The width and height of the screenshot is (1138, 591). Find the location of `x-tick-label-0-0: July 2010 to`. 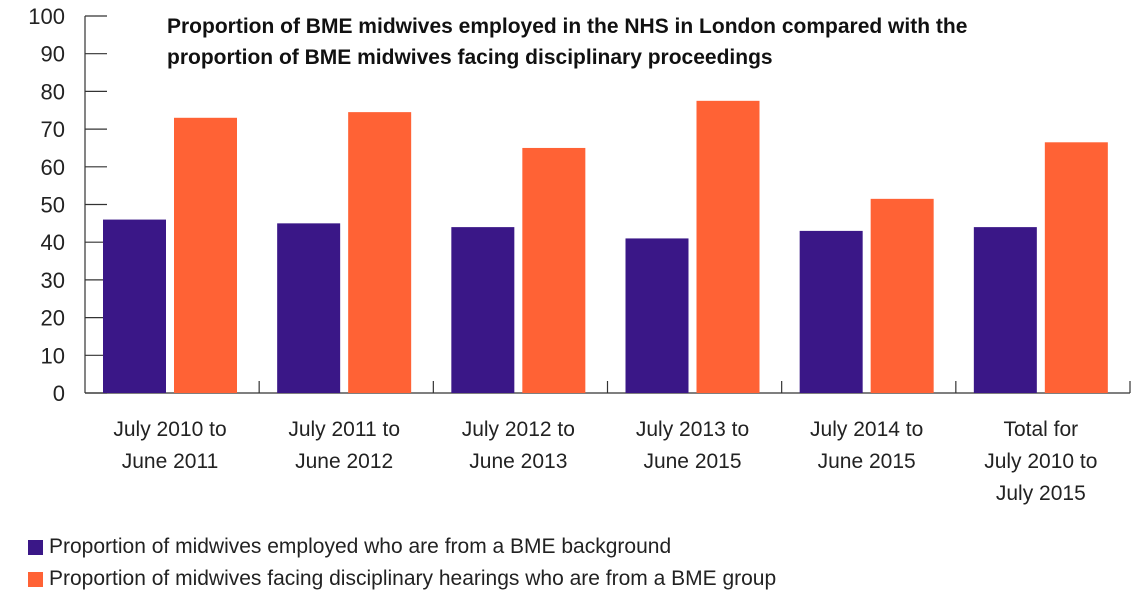

x-tick-label-0-0: July 2010 to is located at coordinates (169, 429).